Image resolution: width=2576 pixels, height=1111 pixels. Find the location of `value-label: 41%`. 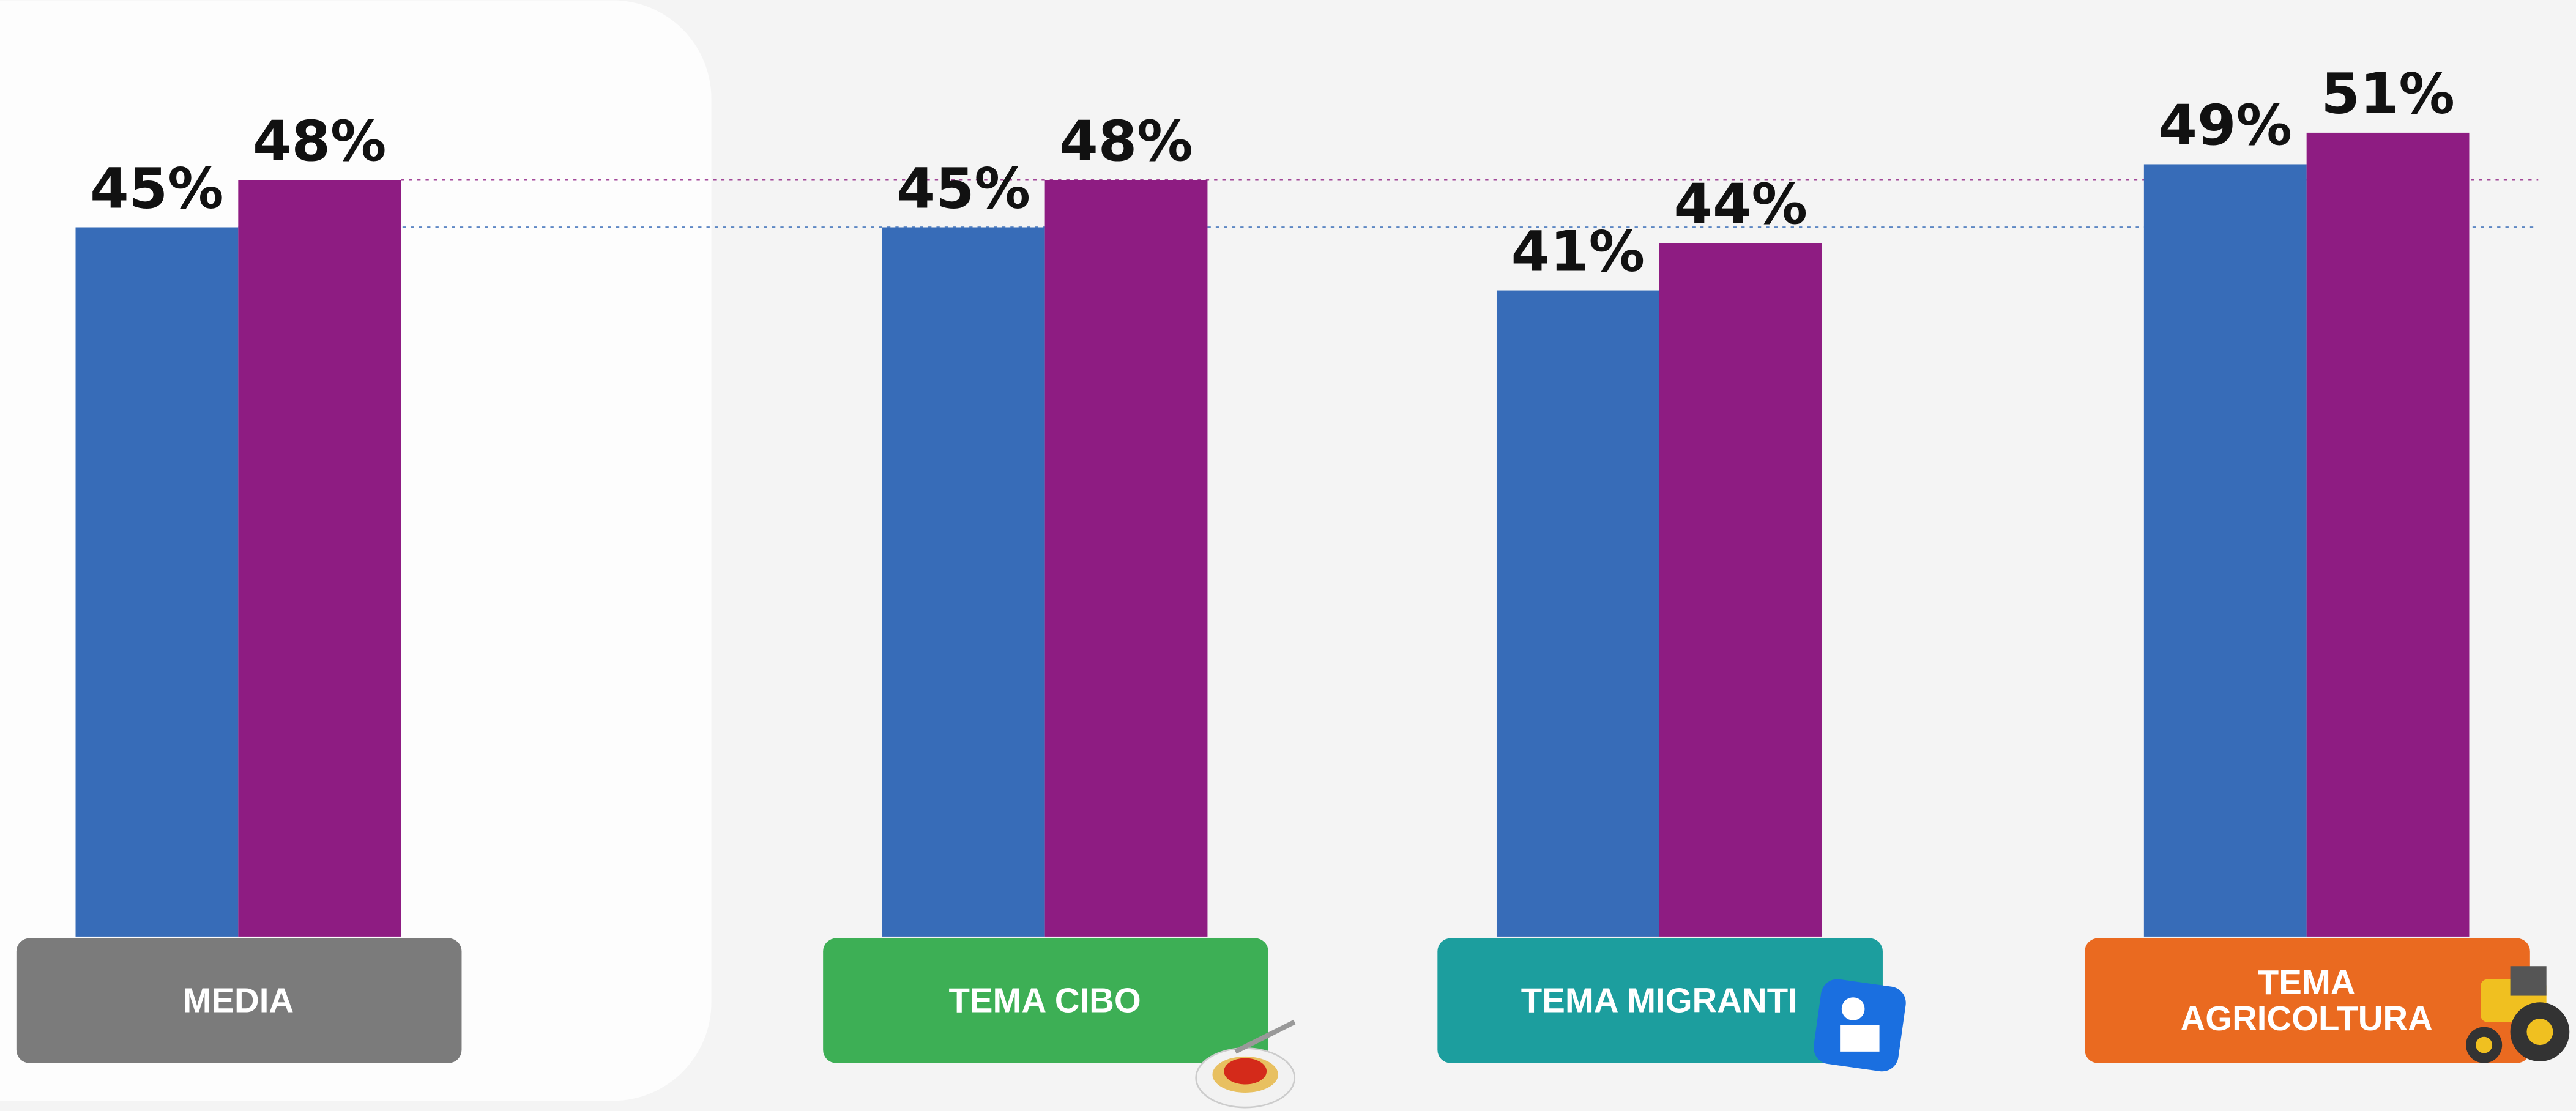

value-label: 41% is located at coordinates (1578, 251).